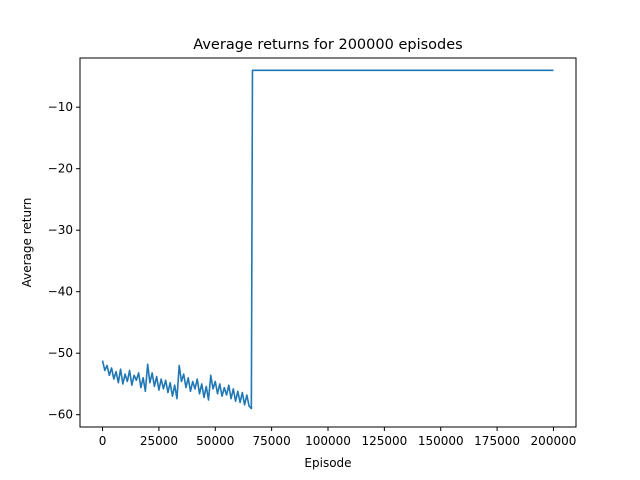 The width and height of the screenshot is (640, 480). What do you see at coordinates (60, 169) in the screenshot?
I see `y-tick-label: −20` at bounding box center [60, 169].